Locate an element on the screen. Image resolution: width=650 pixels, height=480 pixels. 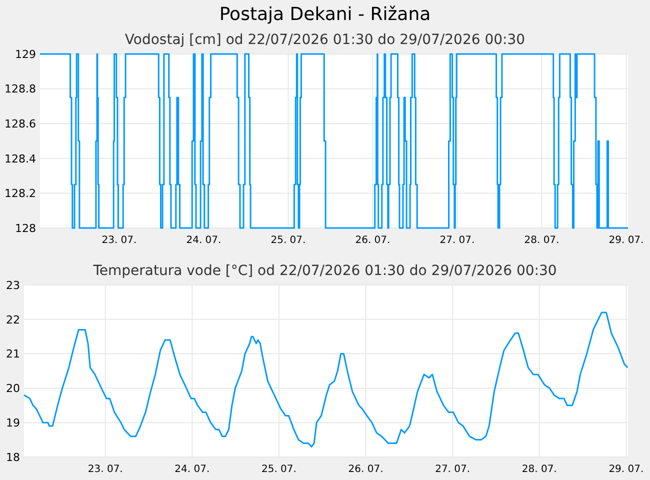
y-tick-label: 128.6 is located at coordinates (20, 123).